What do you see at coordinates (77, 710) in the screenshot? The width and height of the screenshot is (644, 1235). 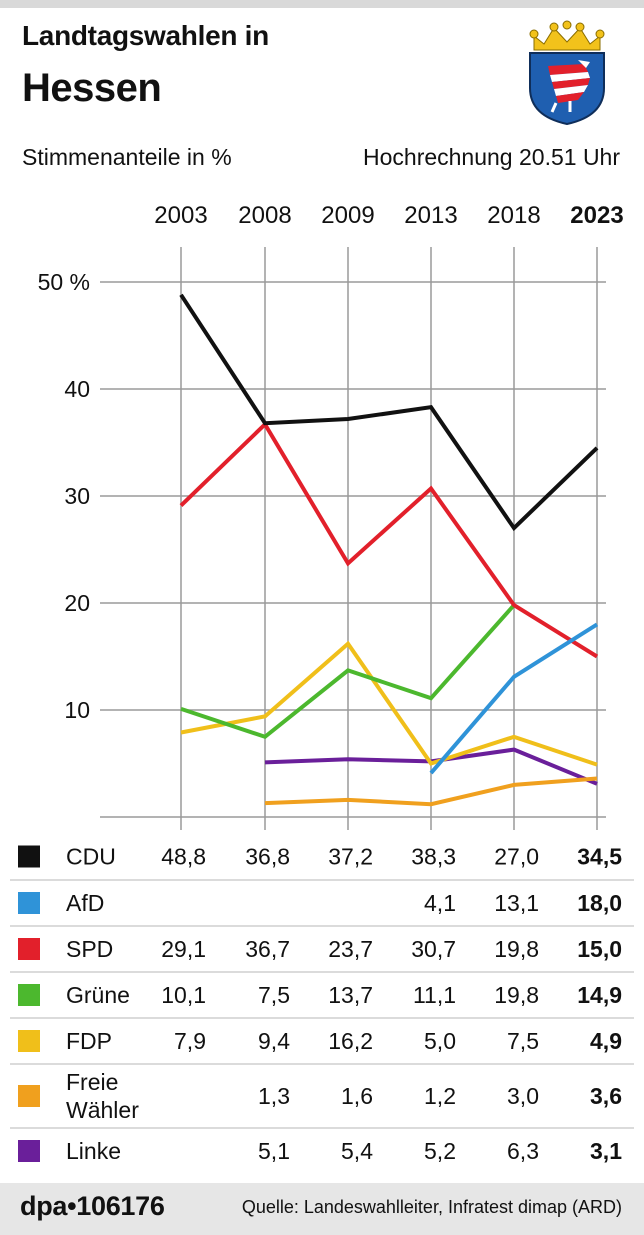 I see `y-tick-label-10: 10` at bounding box center [77, 710].